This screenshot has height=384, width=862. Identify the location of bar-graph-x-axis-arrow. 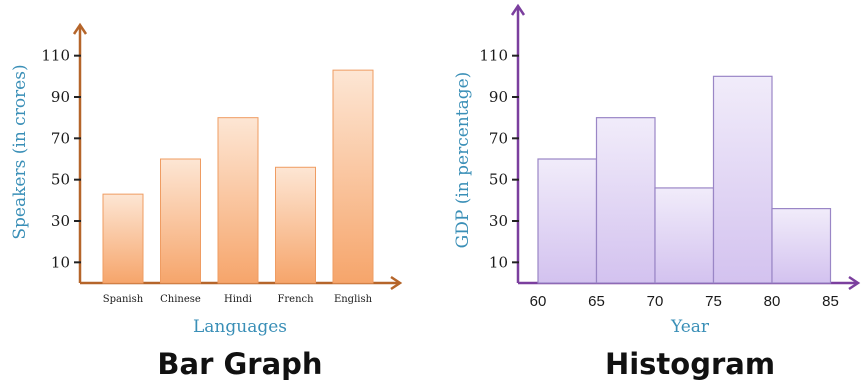
(396, 283).